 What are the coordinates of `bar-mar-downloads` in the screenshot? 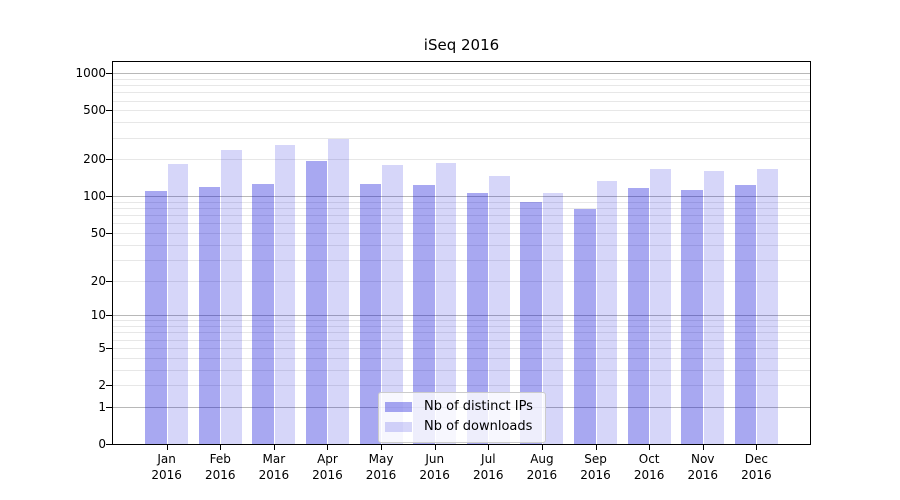 It's located at (285, 294).